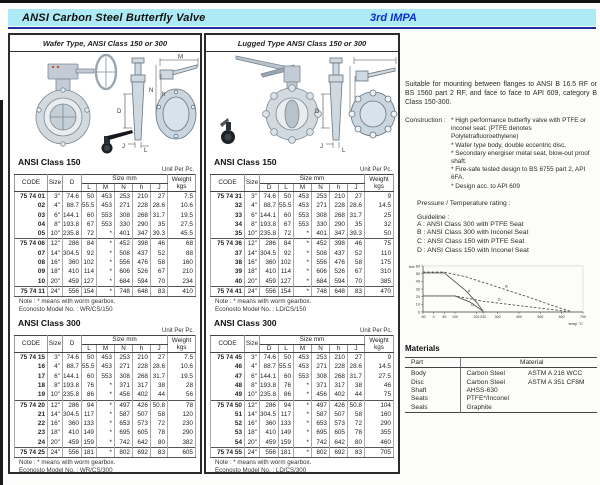 The width and height of the screenshot is (600, 485). What do you see at coordinates (141, 206) in the screenshot?
I see `table-cell: 228` at bounding box center [141, 206].